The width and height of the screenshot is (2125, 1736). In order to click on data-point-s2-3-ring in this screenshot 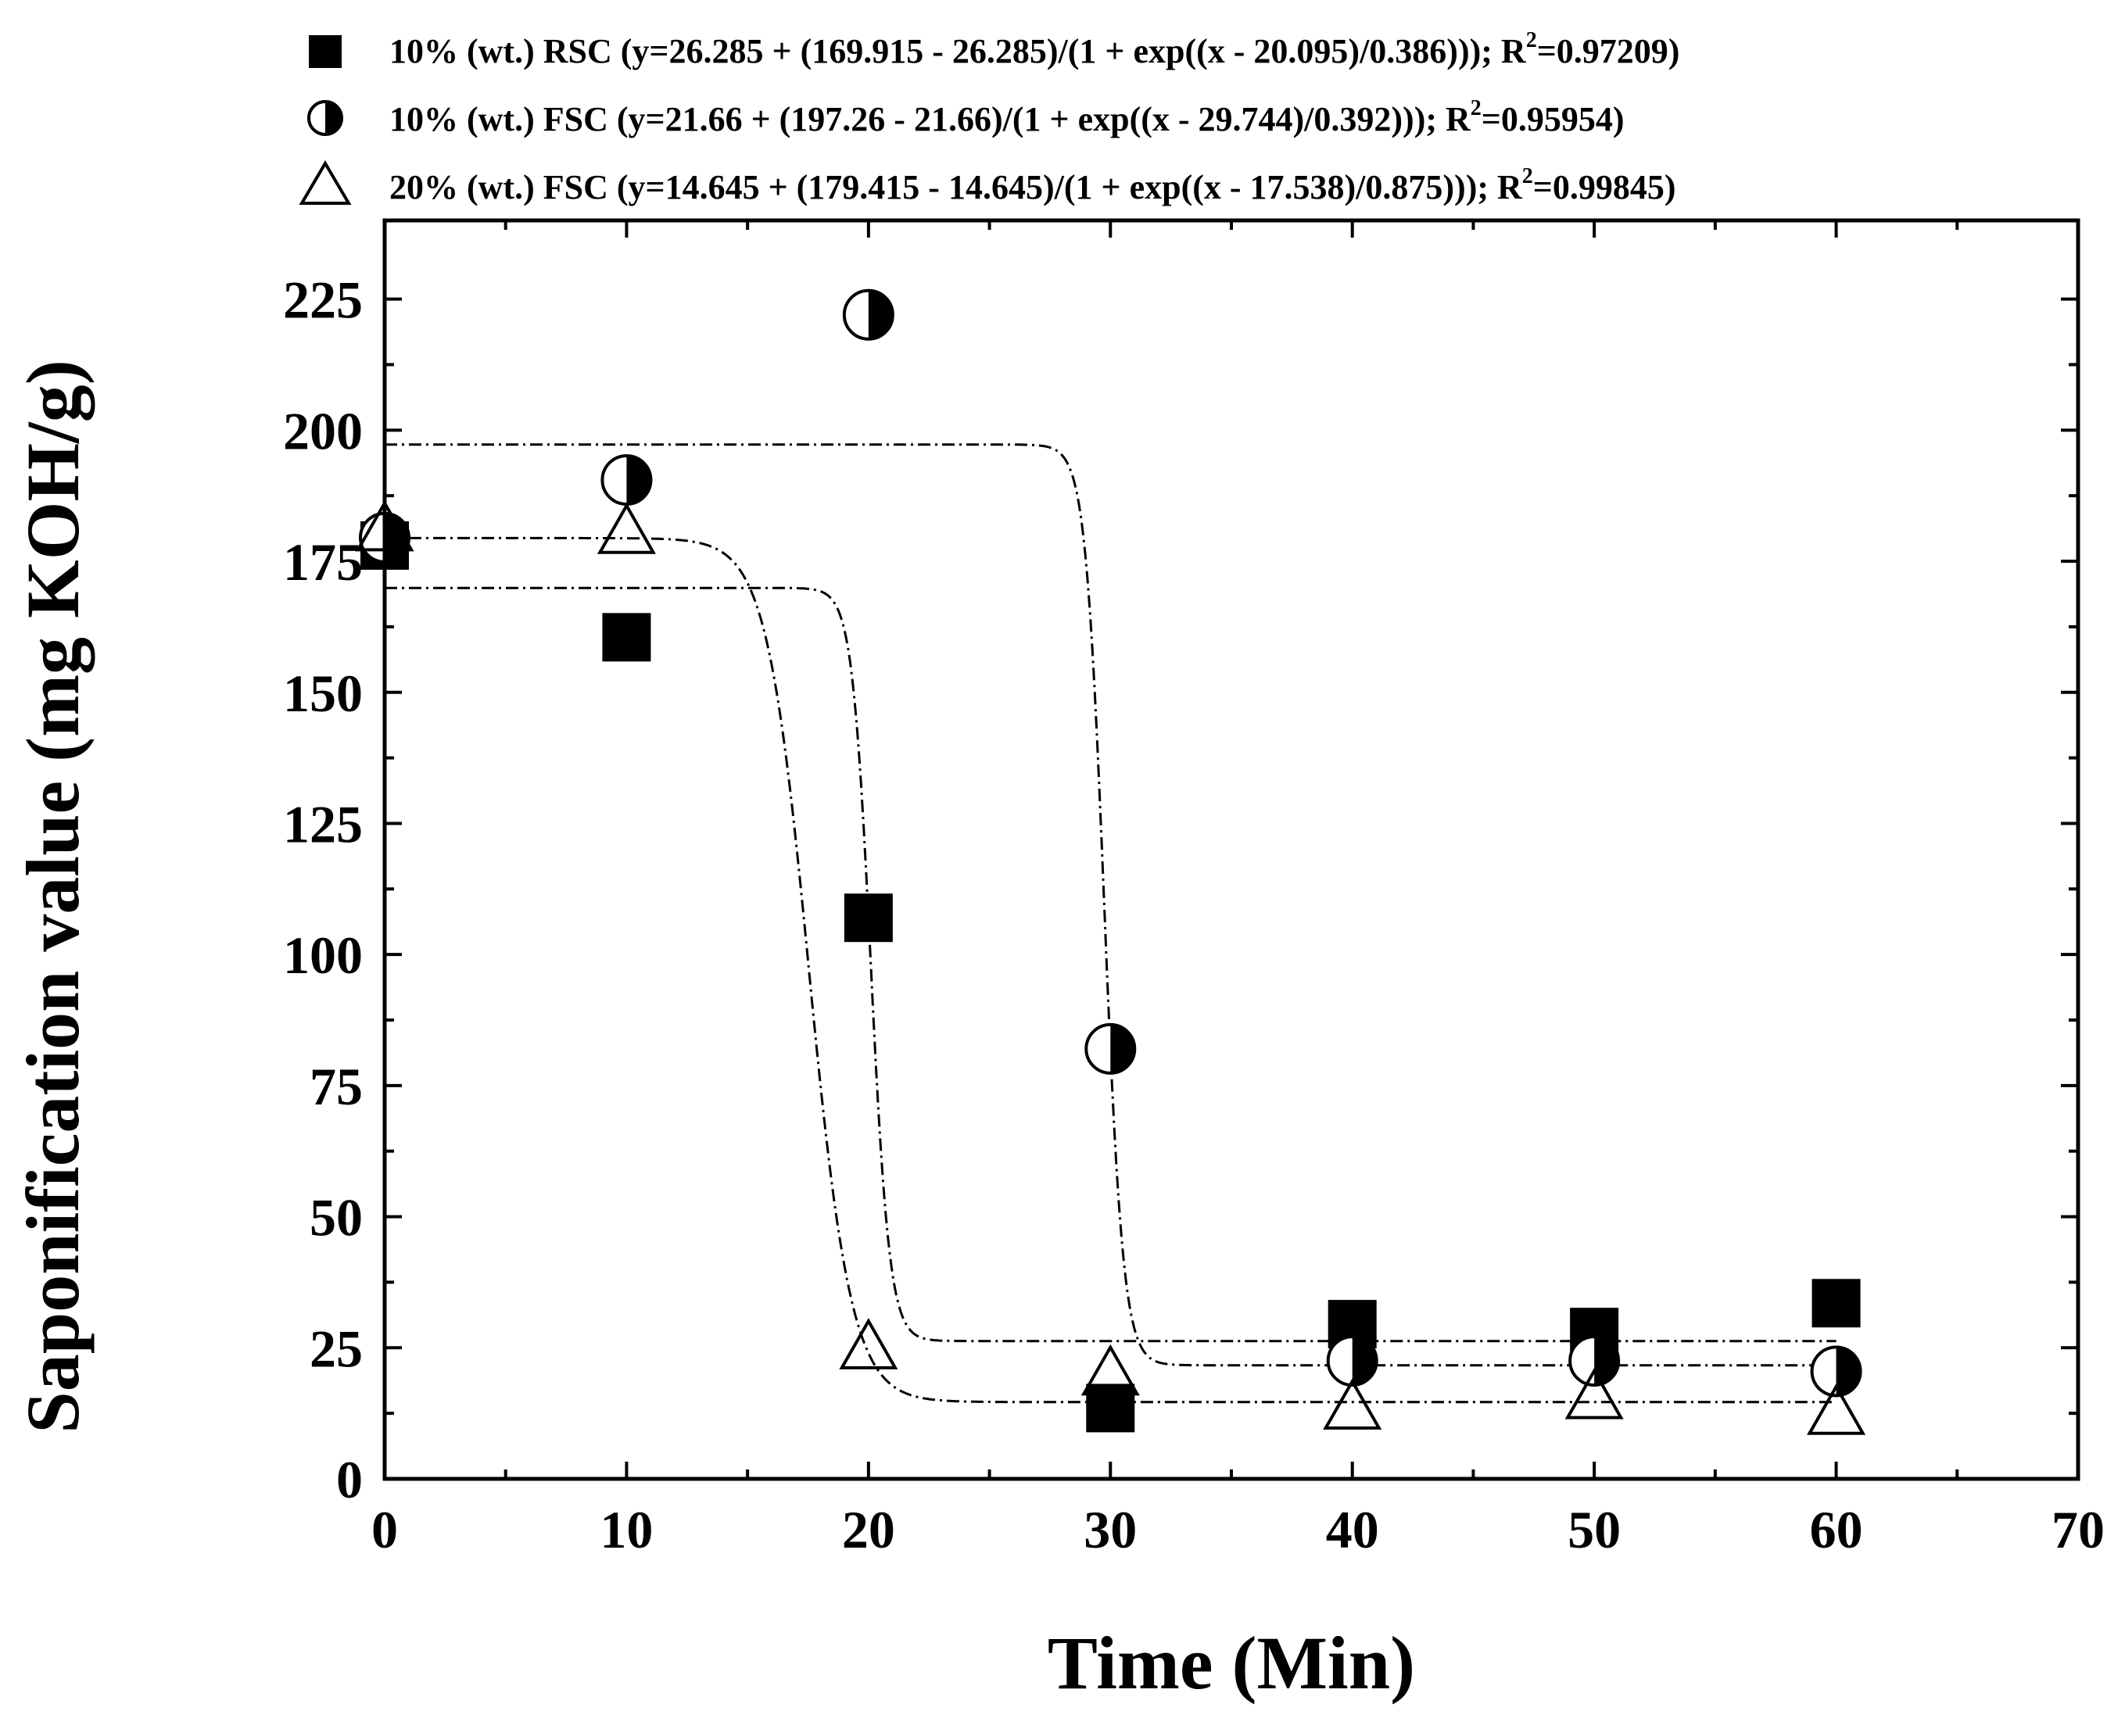, I will do `click(1110, 1048)`.